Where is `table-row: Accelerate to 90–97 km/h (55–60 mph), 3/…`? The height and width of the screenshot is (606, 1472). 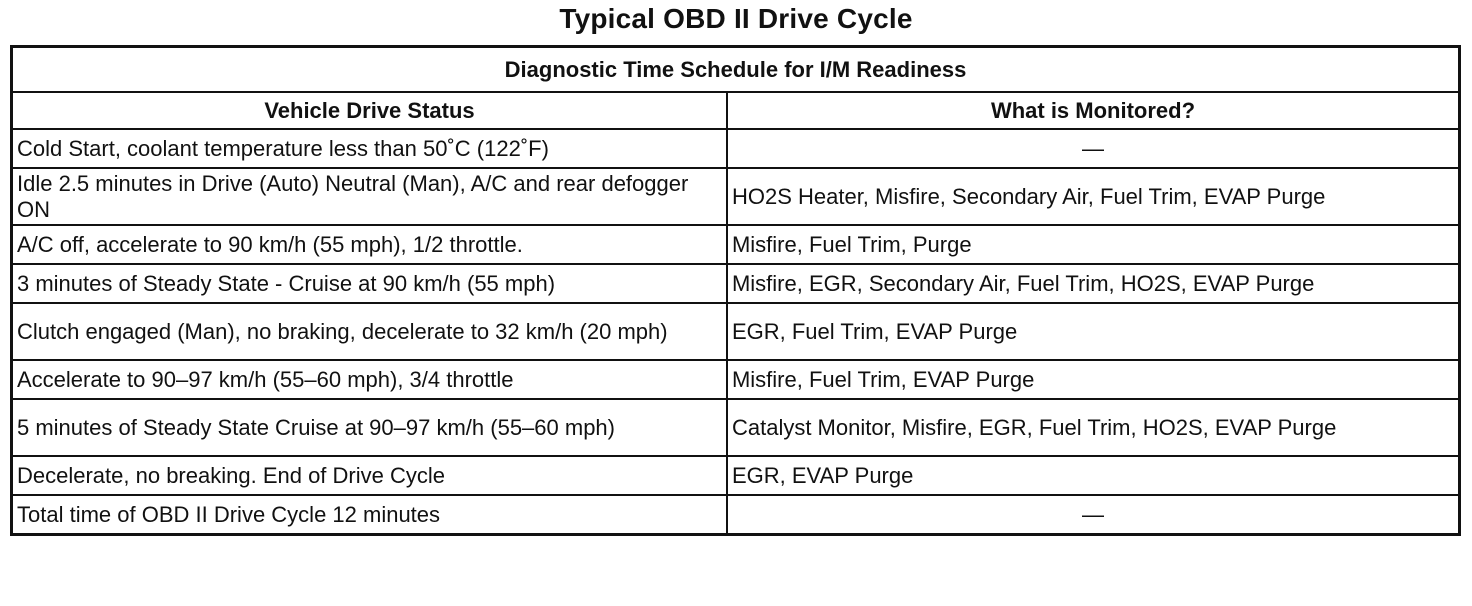
table-row: Accelerate to 90–97 km/h (55–60 mph), 3/… is located at coordinates (735, 379).